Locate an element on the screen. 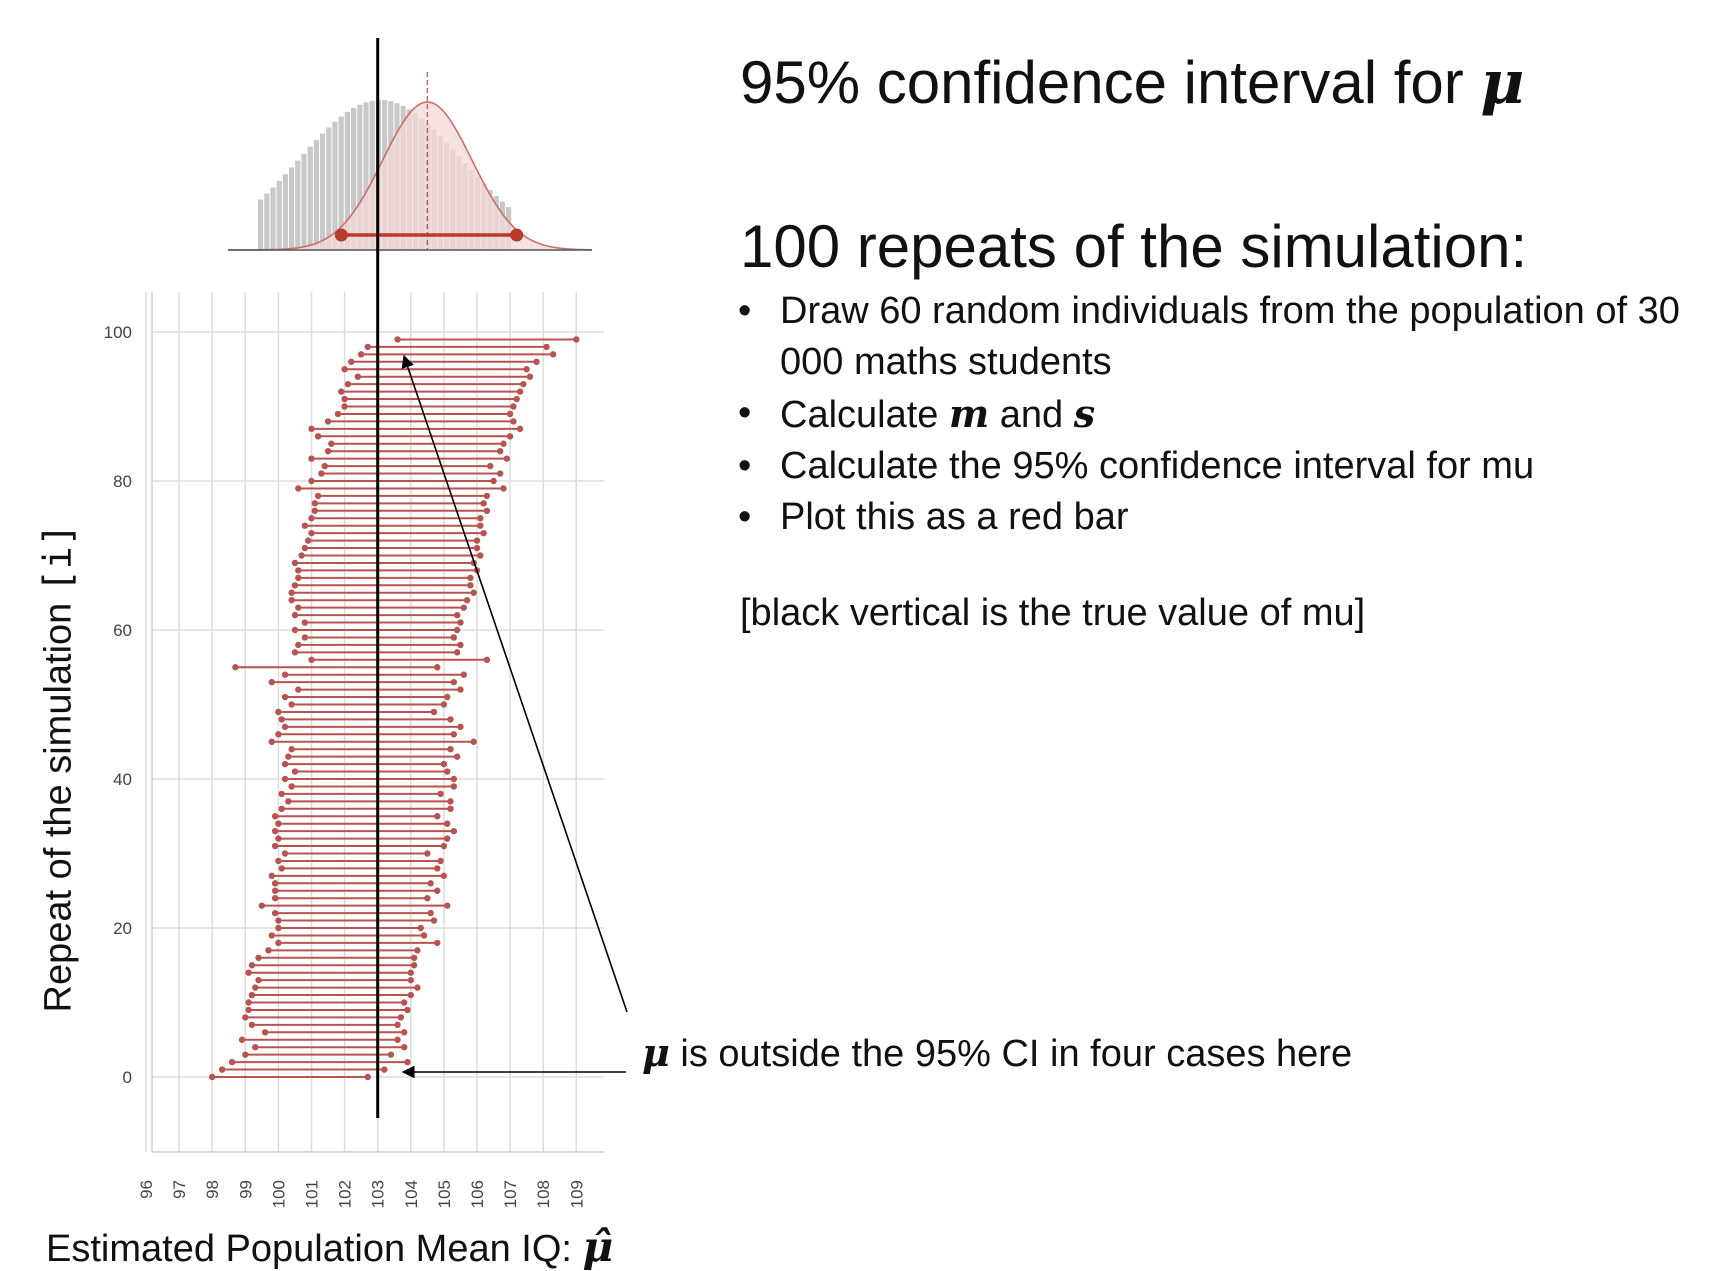  x-tick-label: 107 is located at coordinates (510, 1194).